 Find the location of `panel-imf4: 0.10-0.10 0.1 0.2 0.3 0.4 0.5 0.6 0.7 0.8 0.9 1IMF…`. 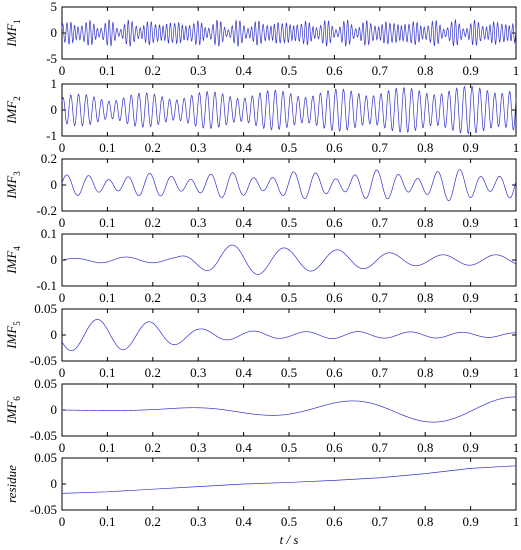

panel-imf4: 0.10-0.10 0.1 0.2 0.3 0.4 0.5 0.6 0.7 0.8 0.9 1IMF… is located at coordinates (261, 265).